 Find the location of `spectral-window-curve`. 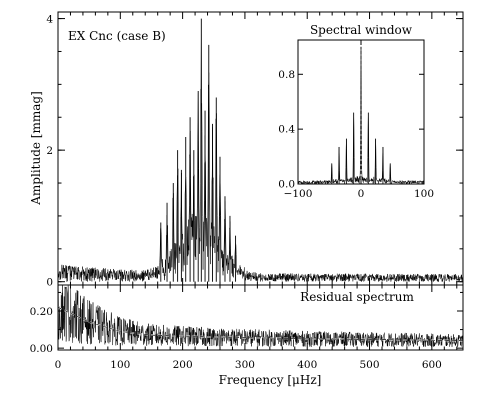

spectral-window-curve is located at coordinates (361, 115).